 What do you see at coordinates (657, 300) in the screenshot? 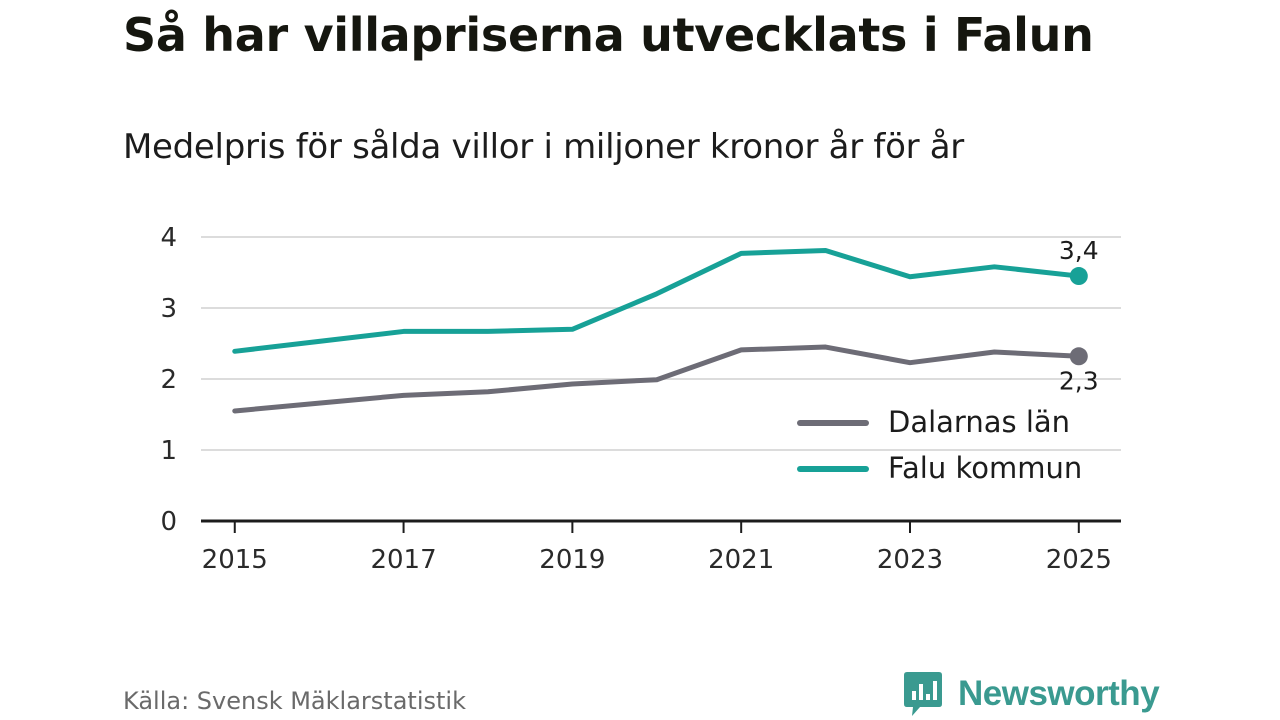
I see `series-line-falu-kommun` at bounding box center [657, 300].